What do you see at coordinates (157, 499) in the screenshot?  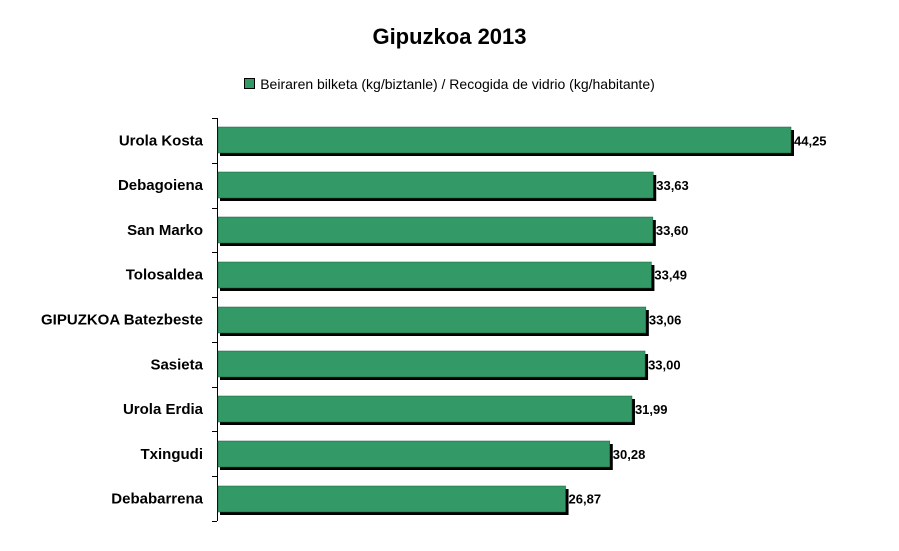 I see `category-label: Debabarrena` at bounding box center [157, 499].